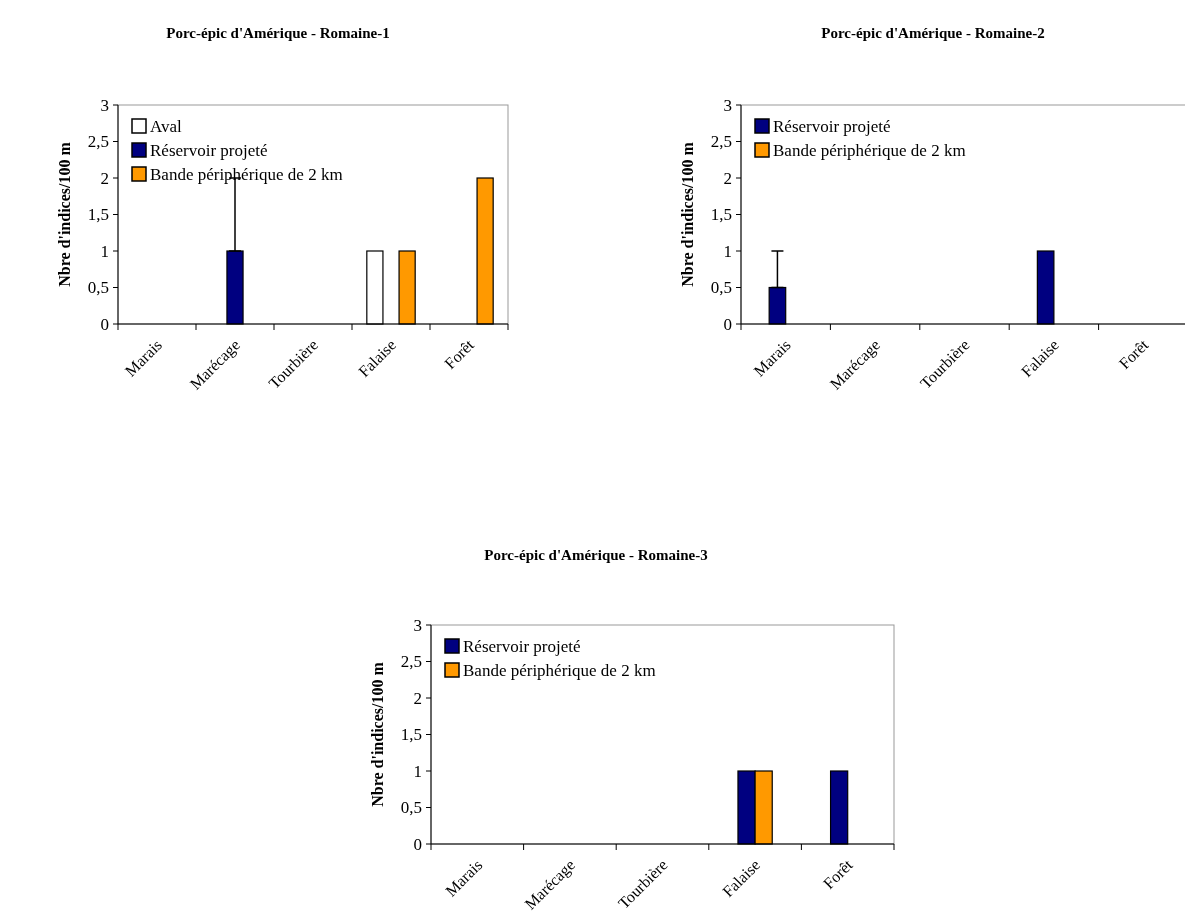 The width and height of the screenshot is (1185, 919). I want to click on chart-title: Porc-épic d'Amérique - Romaine-3, so click(596, 555).